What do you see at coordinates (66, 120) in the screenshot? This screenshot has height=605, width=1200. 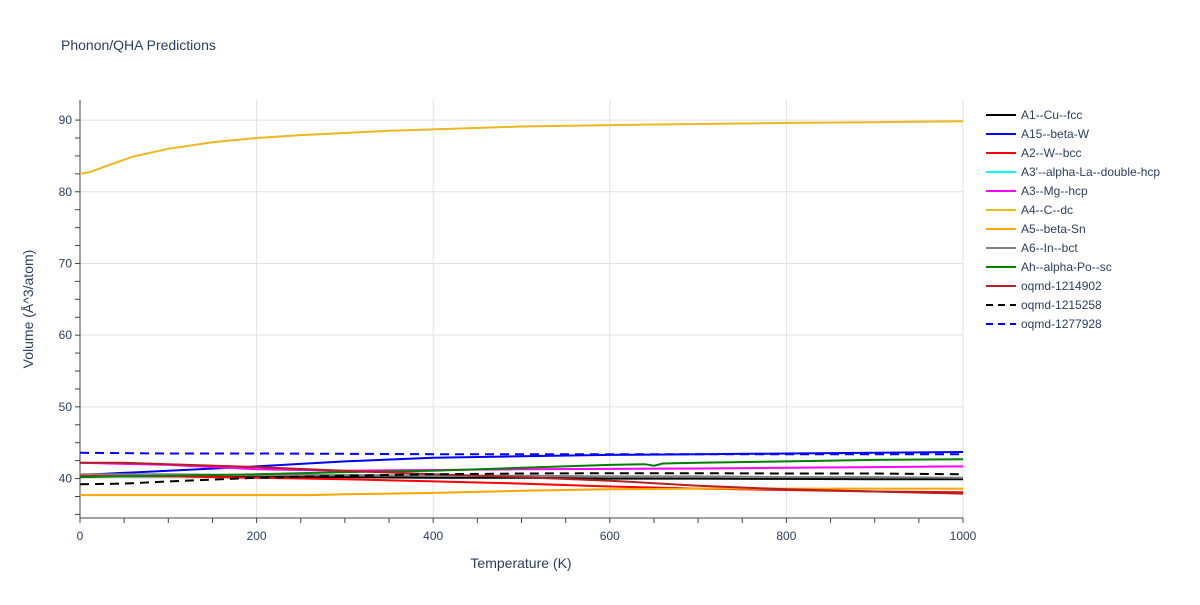 I see `y-tick-label: 90` at bounding box center [66, 120].